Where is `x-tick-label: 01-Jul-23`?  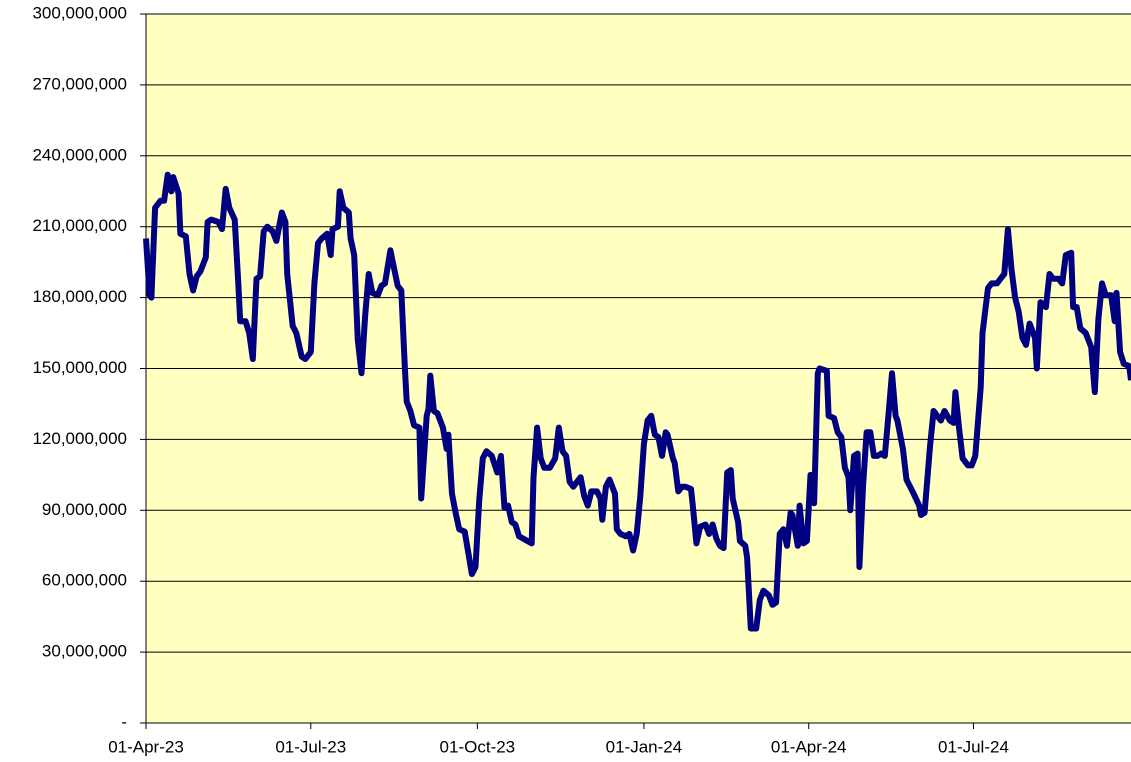 x-tick-label: 01-Jul-23 is located at coordinates (310, 746).